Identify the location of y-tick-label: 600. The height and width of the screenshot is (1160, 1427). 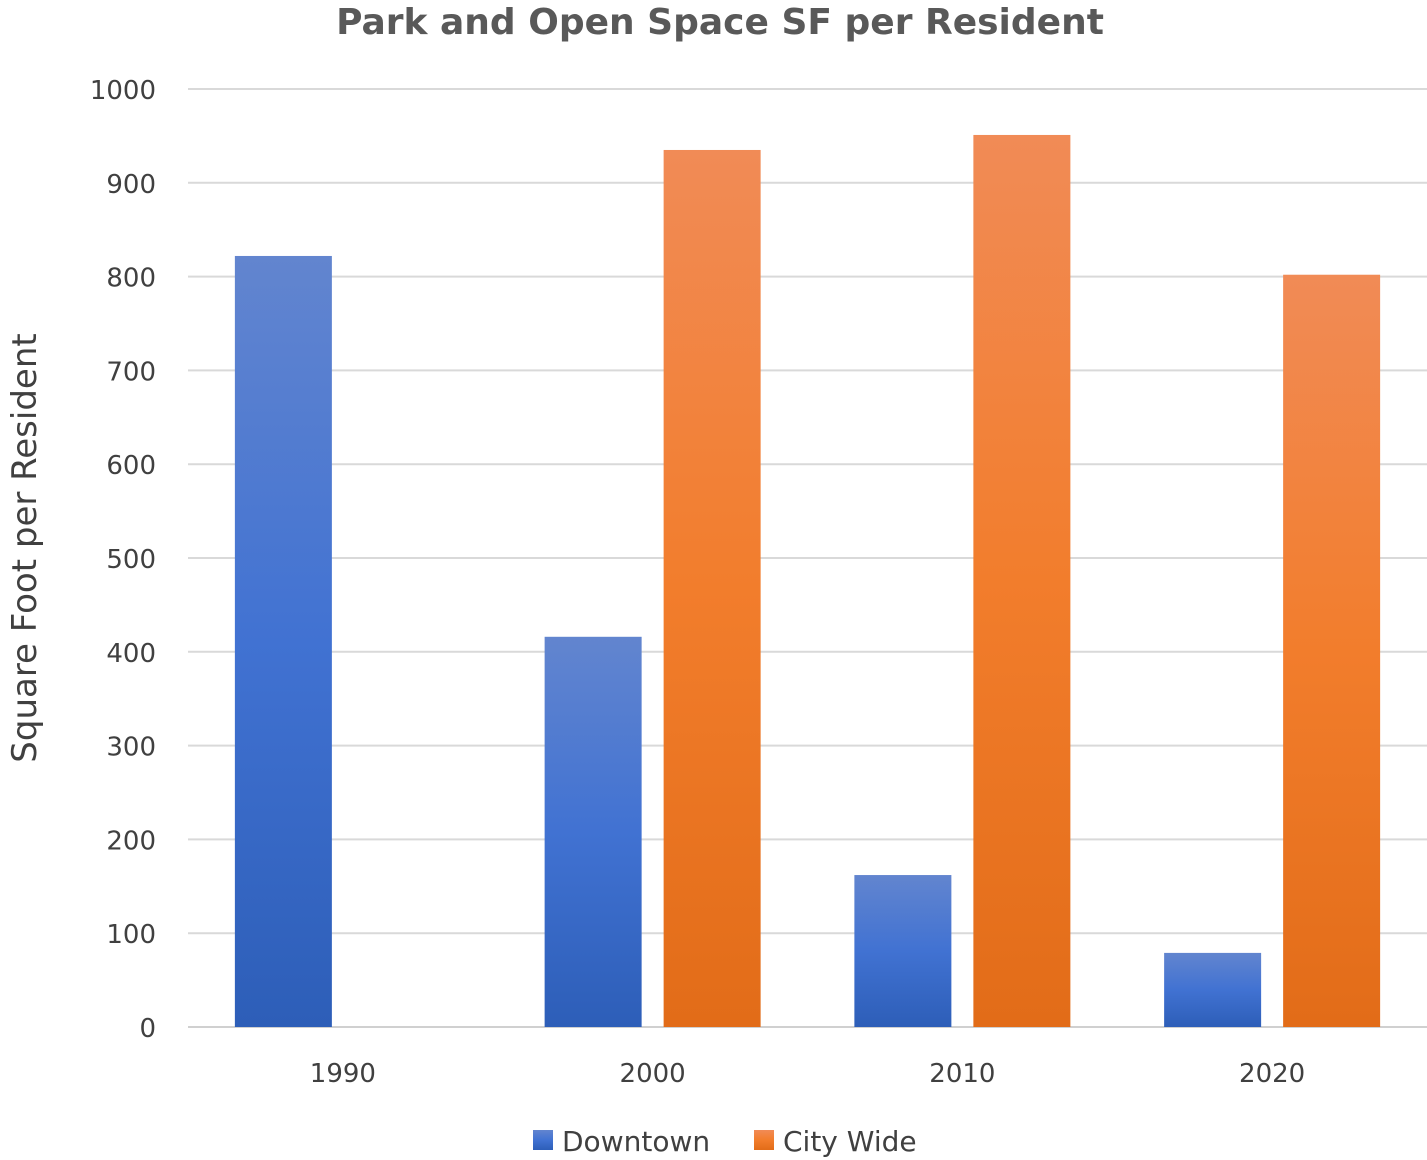
(131, 466).